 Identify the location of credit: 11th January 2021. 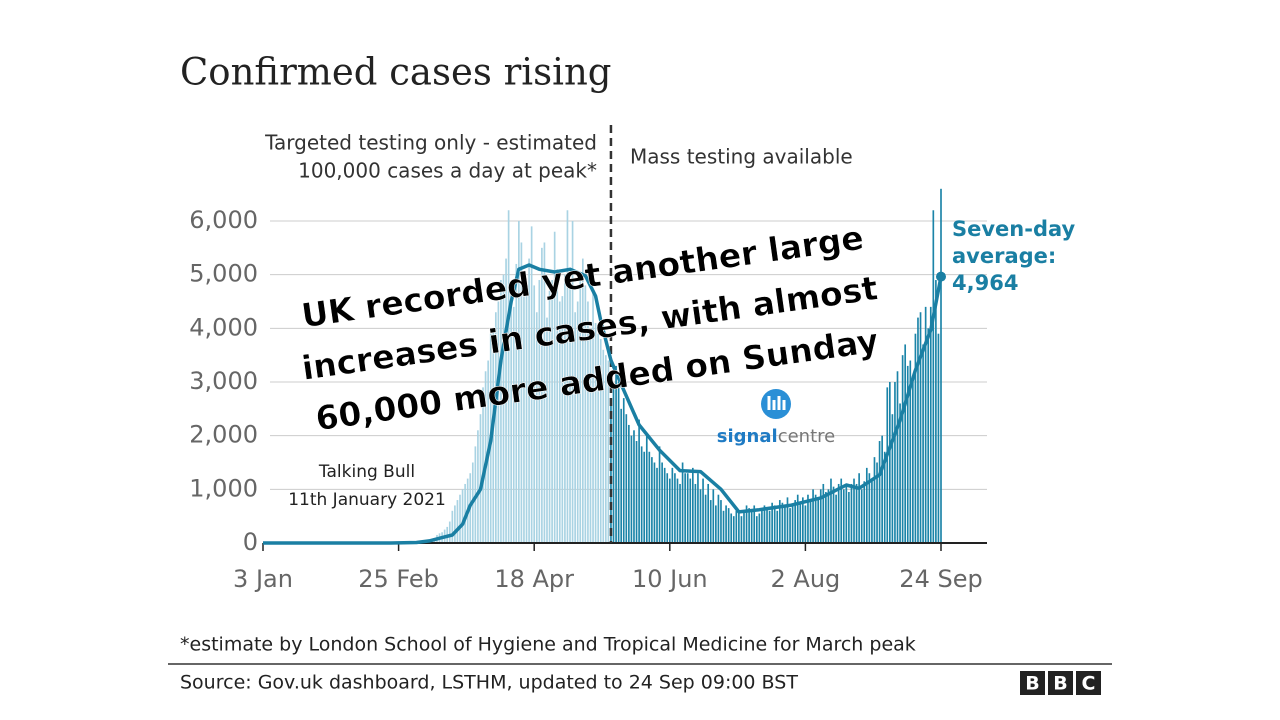
(367, 500).